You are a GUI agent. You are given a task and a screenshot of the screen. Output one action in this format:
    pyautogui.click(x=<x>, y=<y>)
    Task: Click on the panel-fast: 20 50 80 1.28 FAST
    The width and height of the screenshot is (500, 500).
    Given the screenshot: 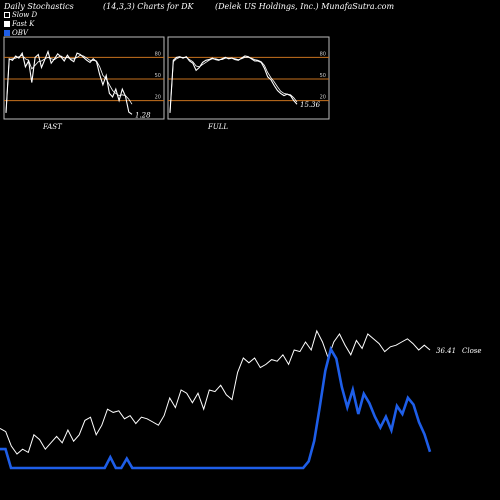 What is the action you would take?
    pyautogui.click(x=84, y=83)
    